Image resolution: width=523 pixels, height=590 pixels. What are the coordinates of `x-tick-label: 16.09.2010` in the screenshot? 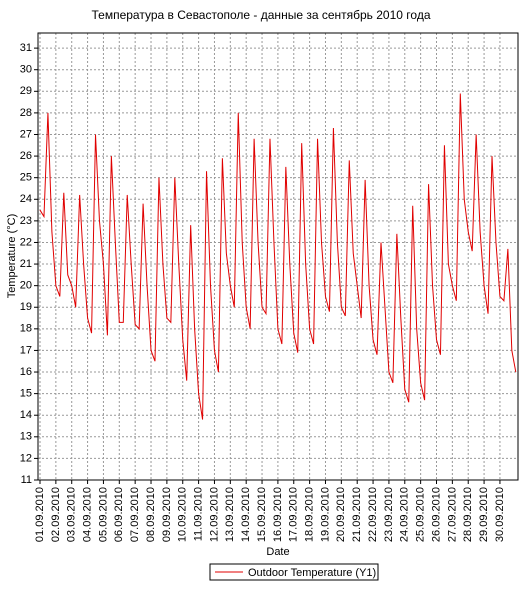 It's located at (278, 514).